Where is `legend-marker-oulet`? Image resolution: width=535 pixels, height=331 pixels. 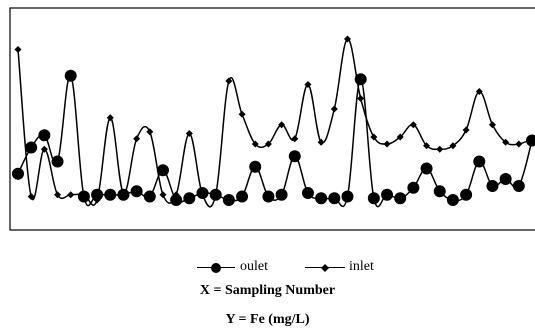
legend-marker-oulet is located at coordinates (216, 268).